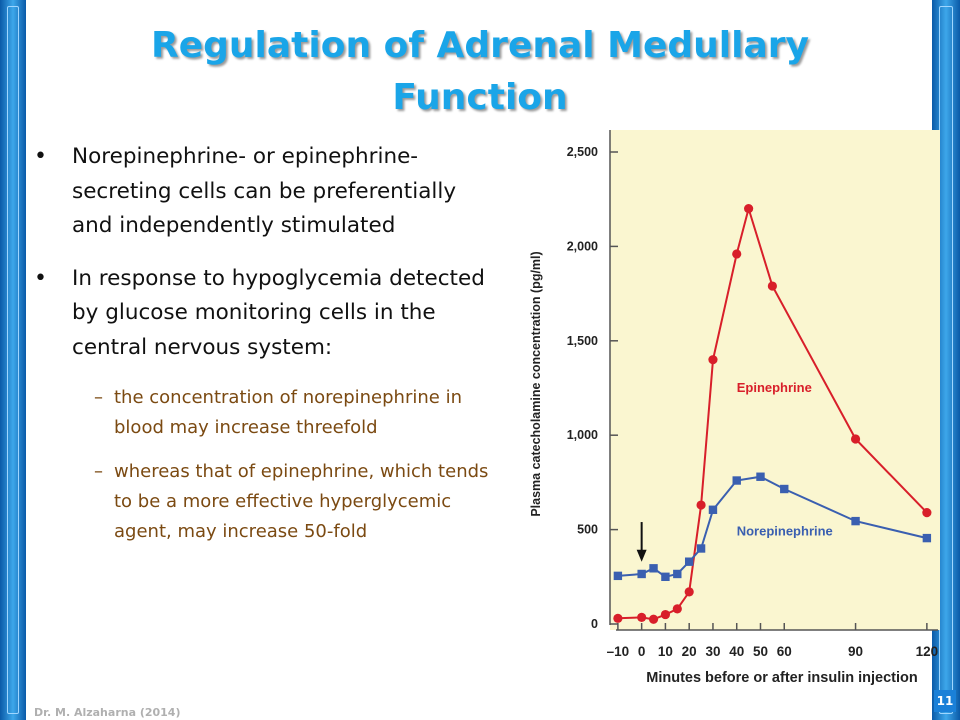 This screenshot has width=960, height=720. Describe the element at coordinates (773, 641) in the screenshot. I see `x-ticks: –10 0 10 20 30 40 50 60 90 120` at that location.